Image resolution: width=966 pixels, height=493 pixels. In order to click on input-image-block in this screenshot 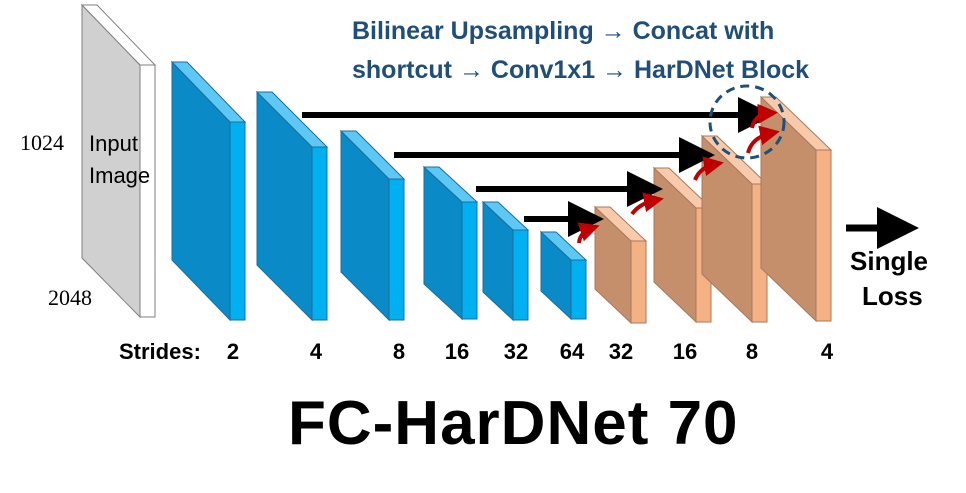, I will do `click(118, 161)`.